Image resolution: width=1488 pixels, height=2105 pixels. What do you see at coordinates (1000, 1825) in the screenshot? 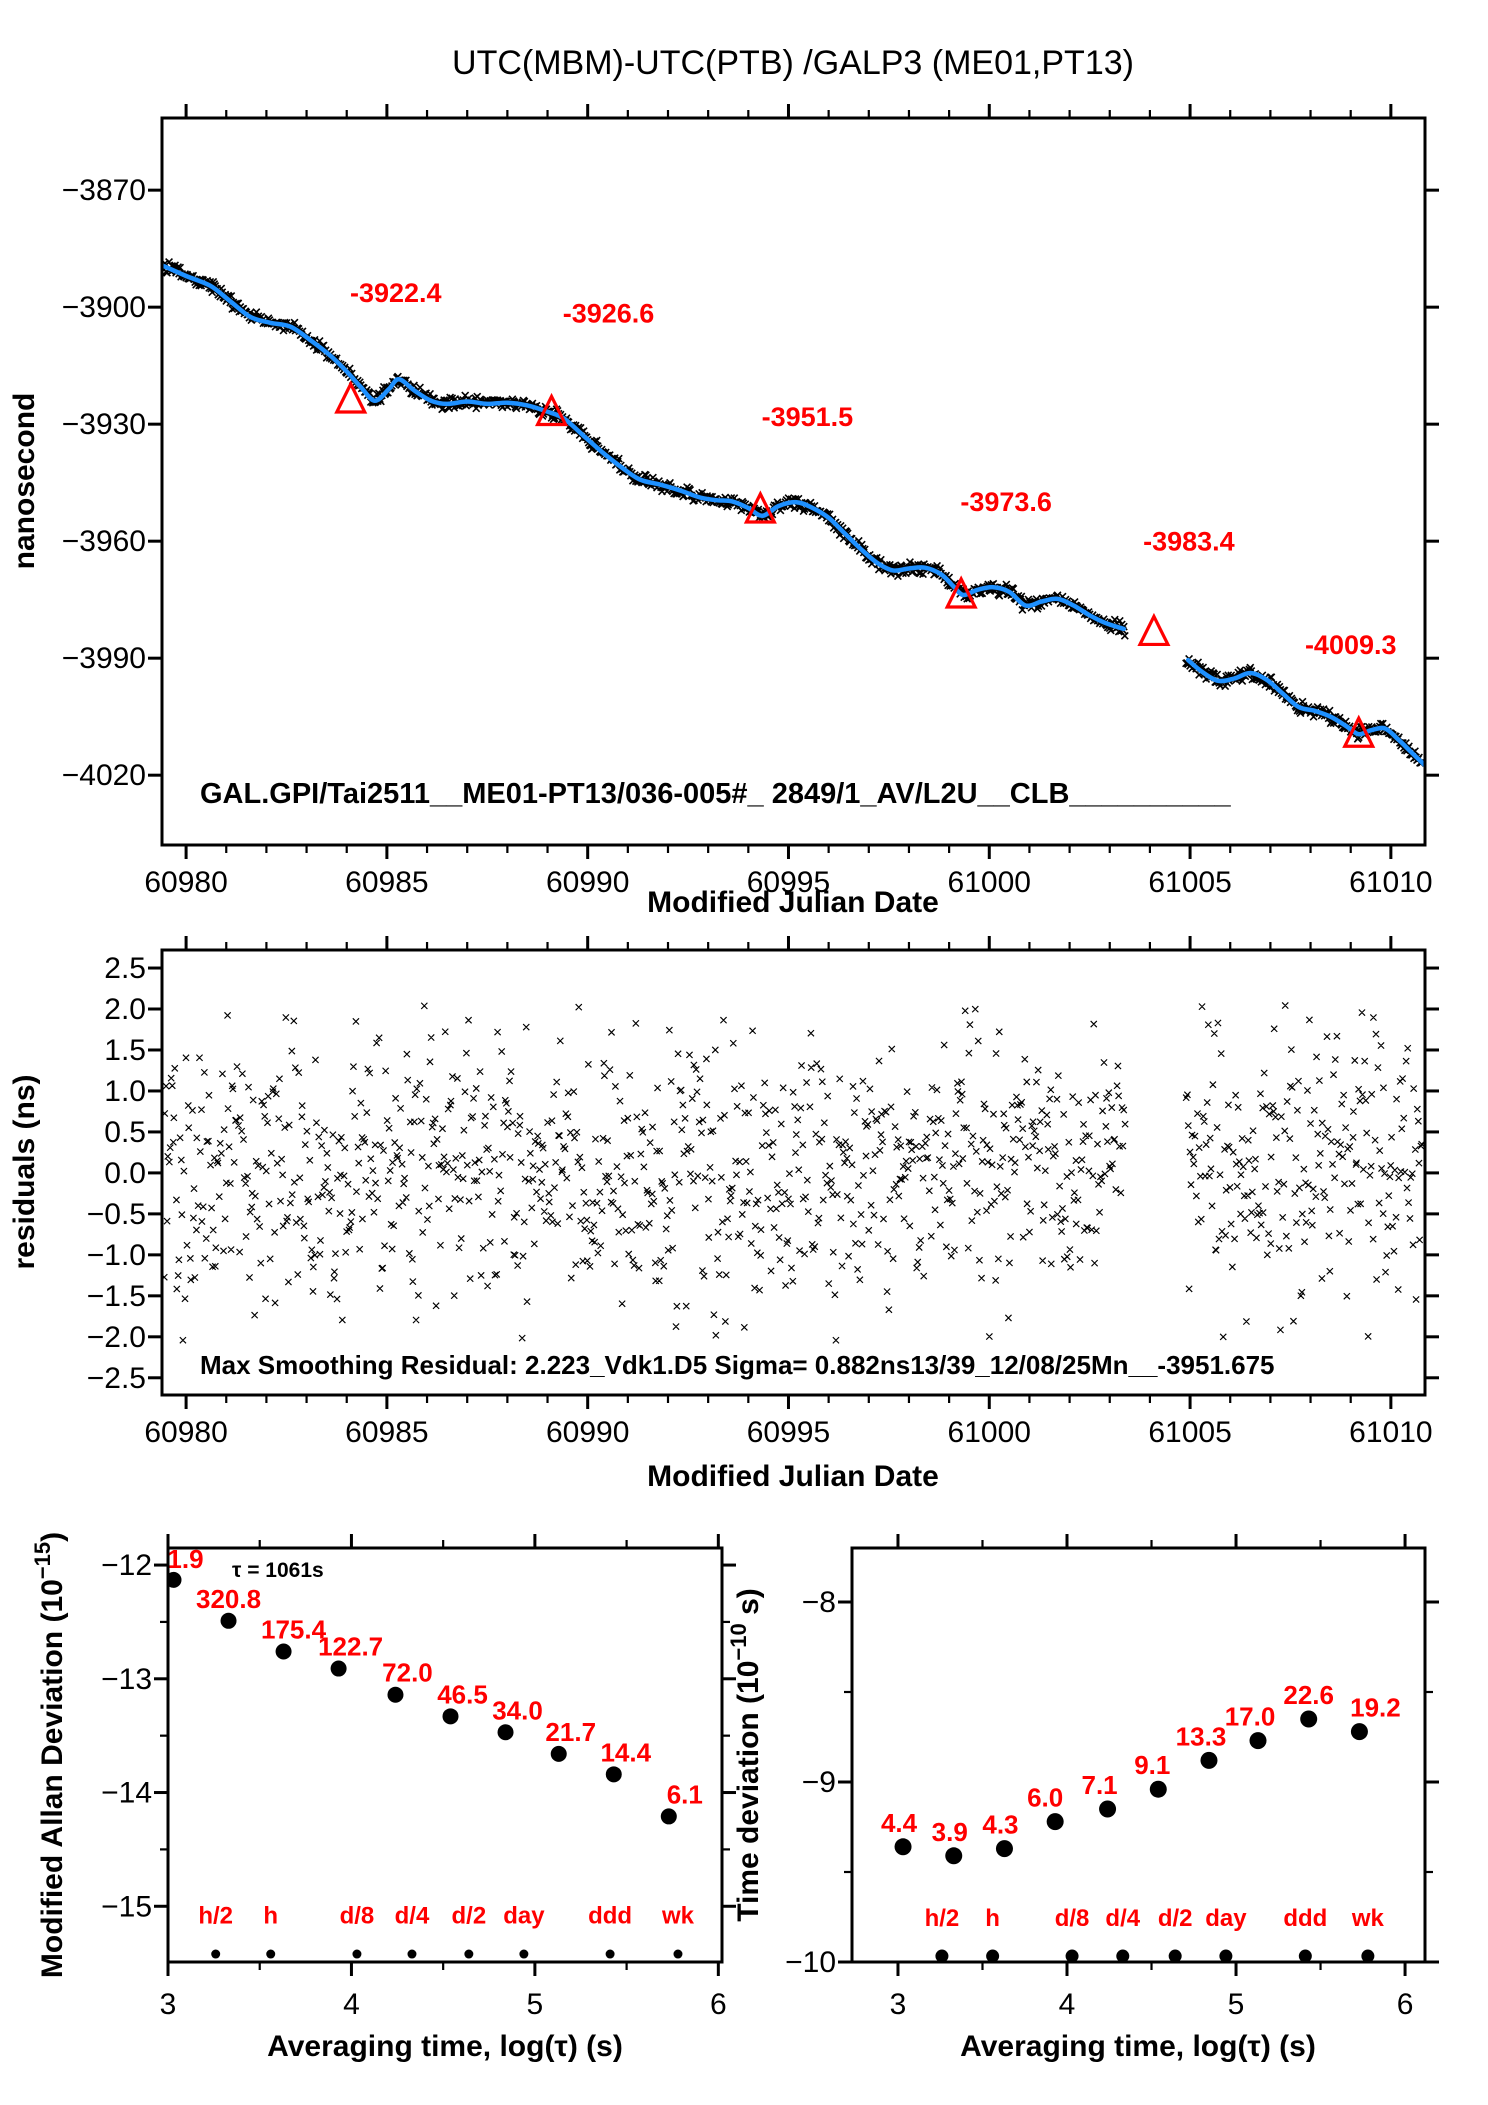
I see `tdev-value-label: 4.3` at bounding box center [1000, 1825].